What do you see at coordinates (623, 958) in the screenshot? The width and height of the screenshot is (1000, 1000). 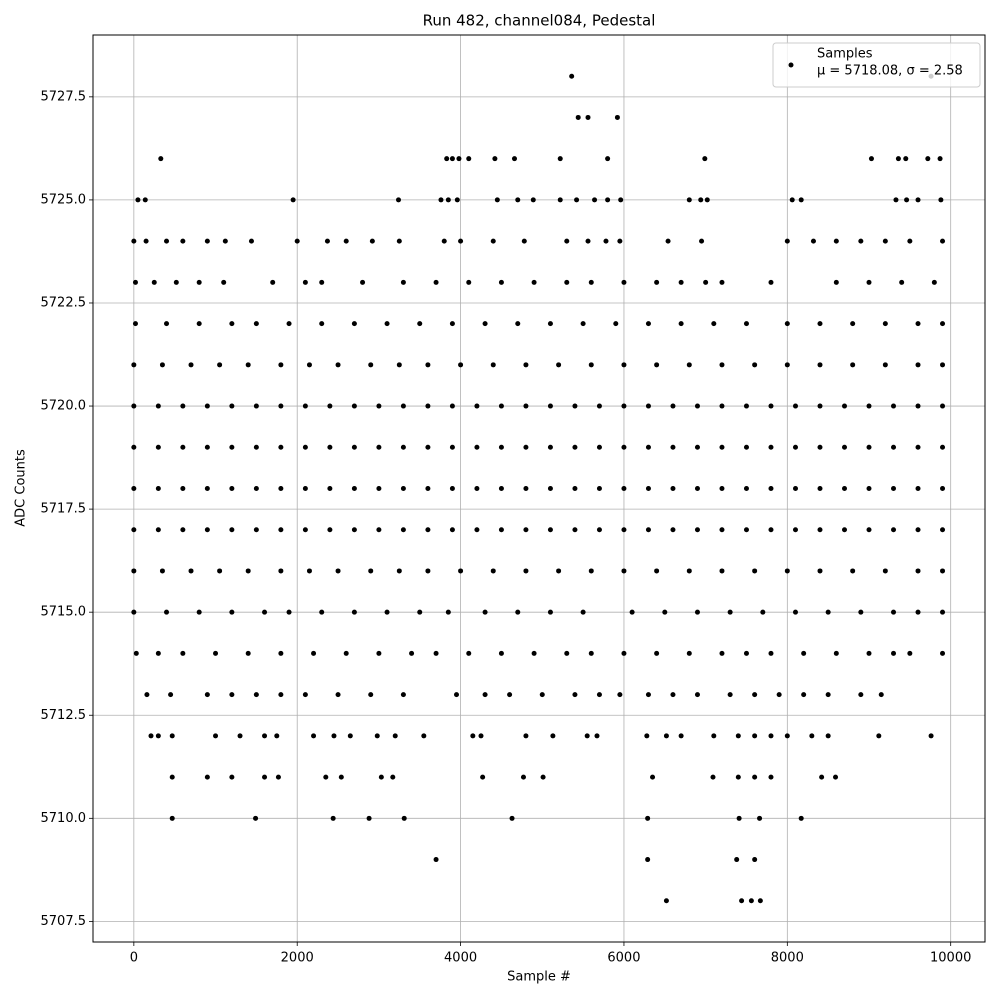 I see `x-tick-label: 6000` at bounding box center [623, 958].